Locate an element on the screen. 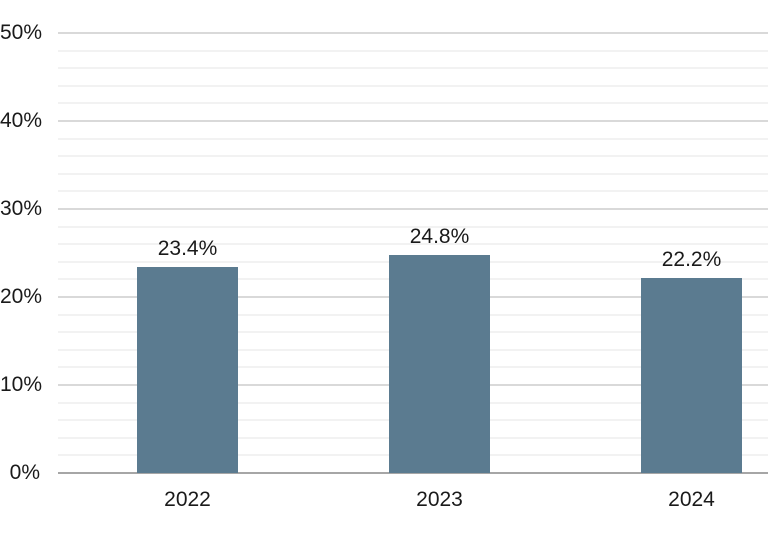 The height and width of the screenshot is (540, 768). bar-2023 is located at coordinates (439, 363).